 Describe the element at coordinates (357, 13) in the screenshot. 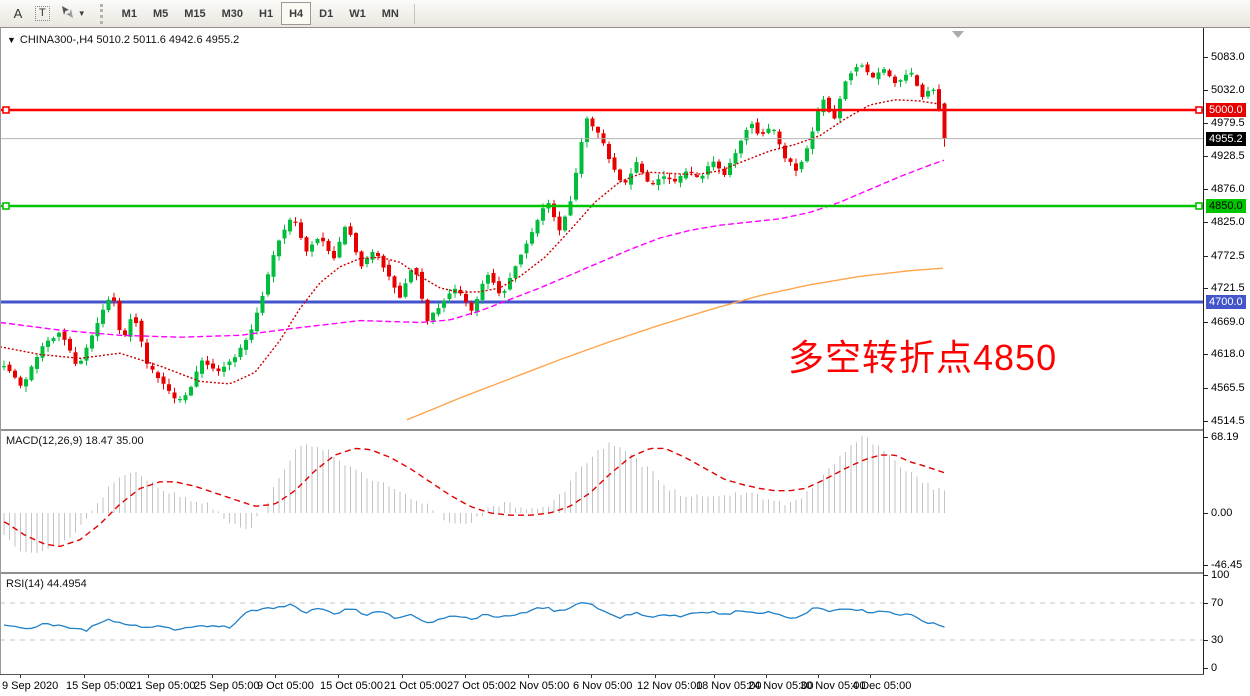

I see `timeframe-button-w1: W1` at that location.